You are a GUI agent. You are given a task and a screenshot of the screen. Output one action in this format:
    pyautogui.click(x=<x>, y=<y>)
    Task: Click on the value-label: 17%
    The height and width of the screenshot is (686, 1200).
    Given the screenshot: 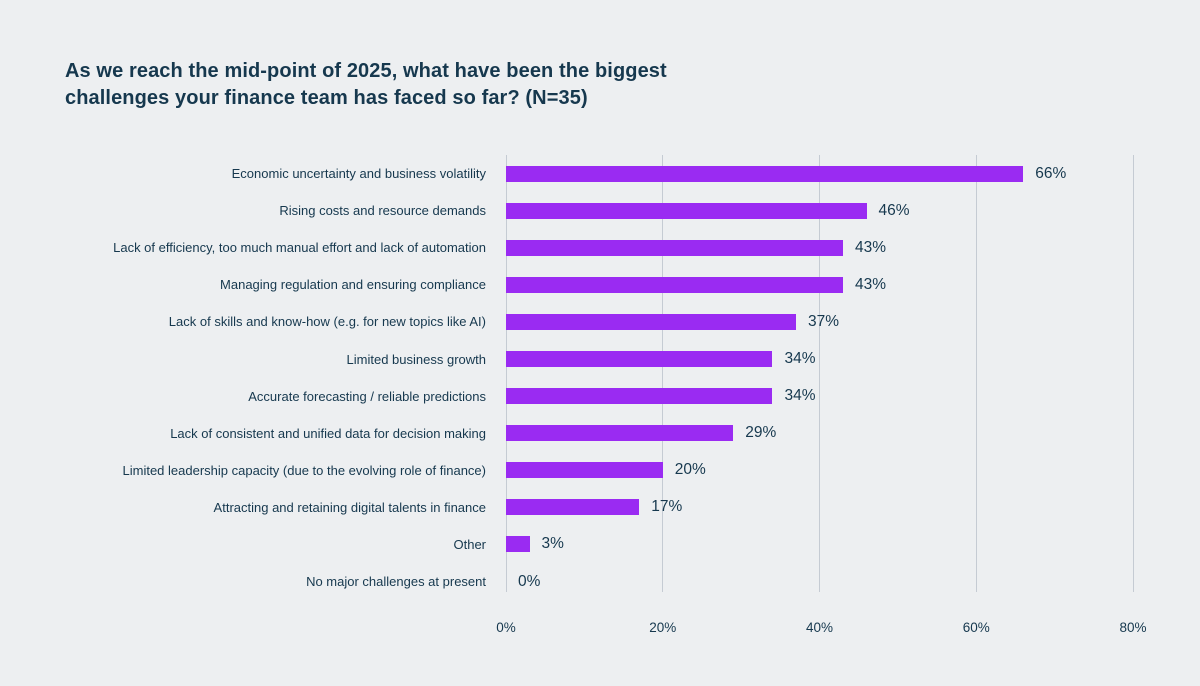 What is the action you would take?
    pyautogui.click(x=667, y=507)
    